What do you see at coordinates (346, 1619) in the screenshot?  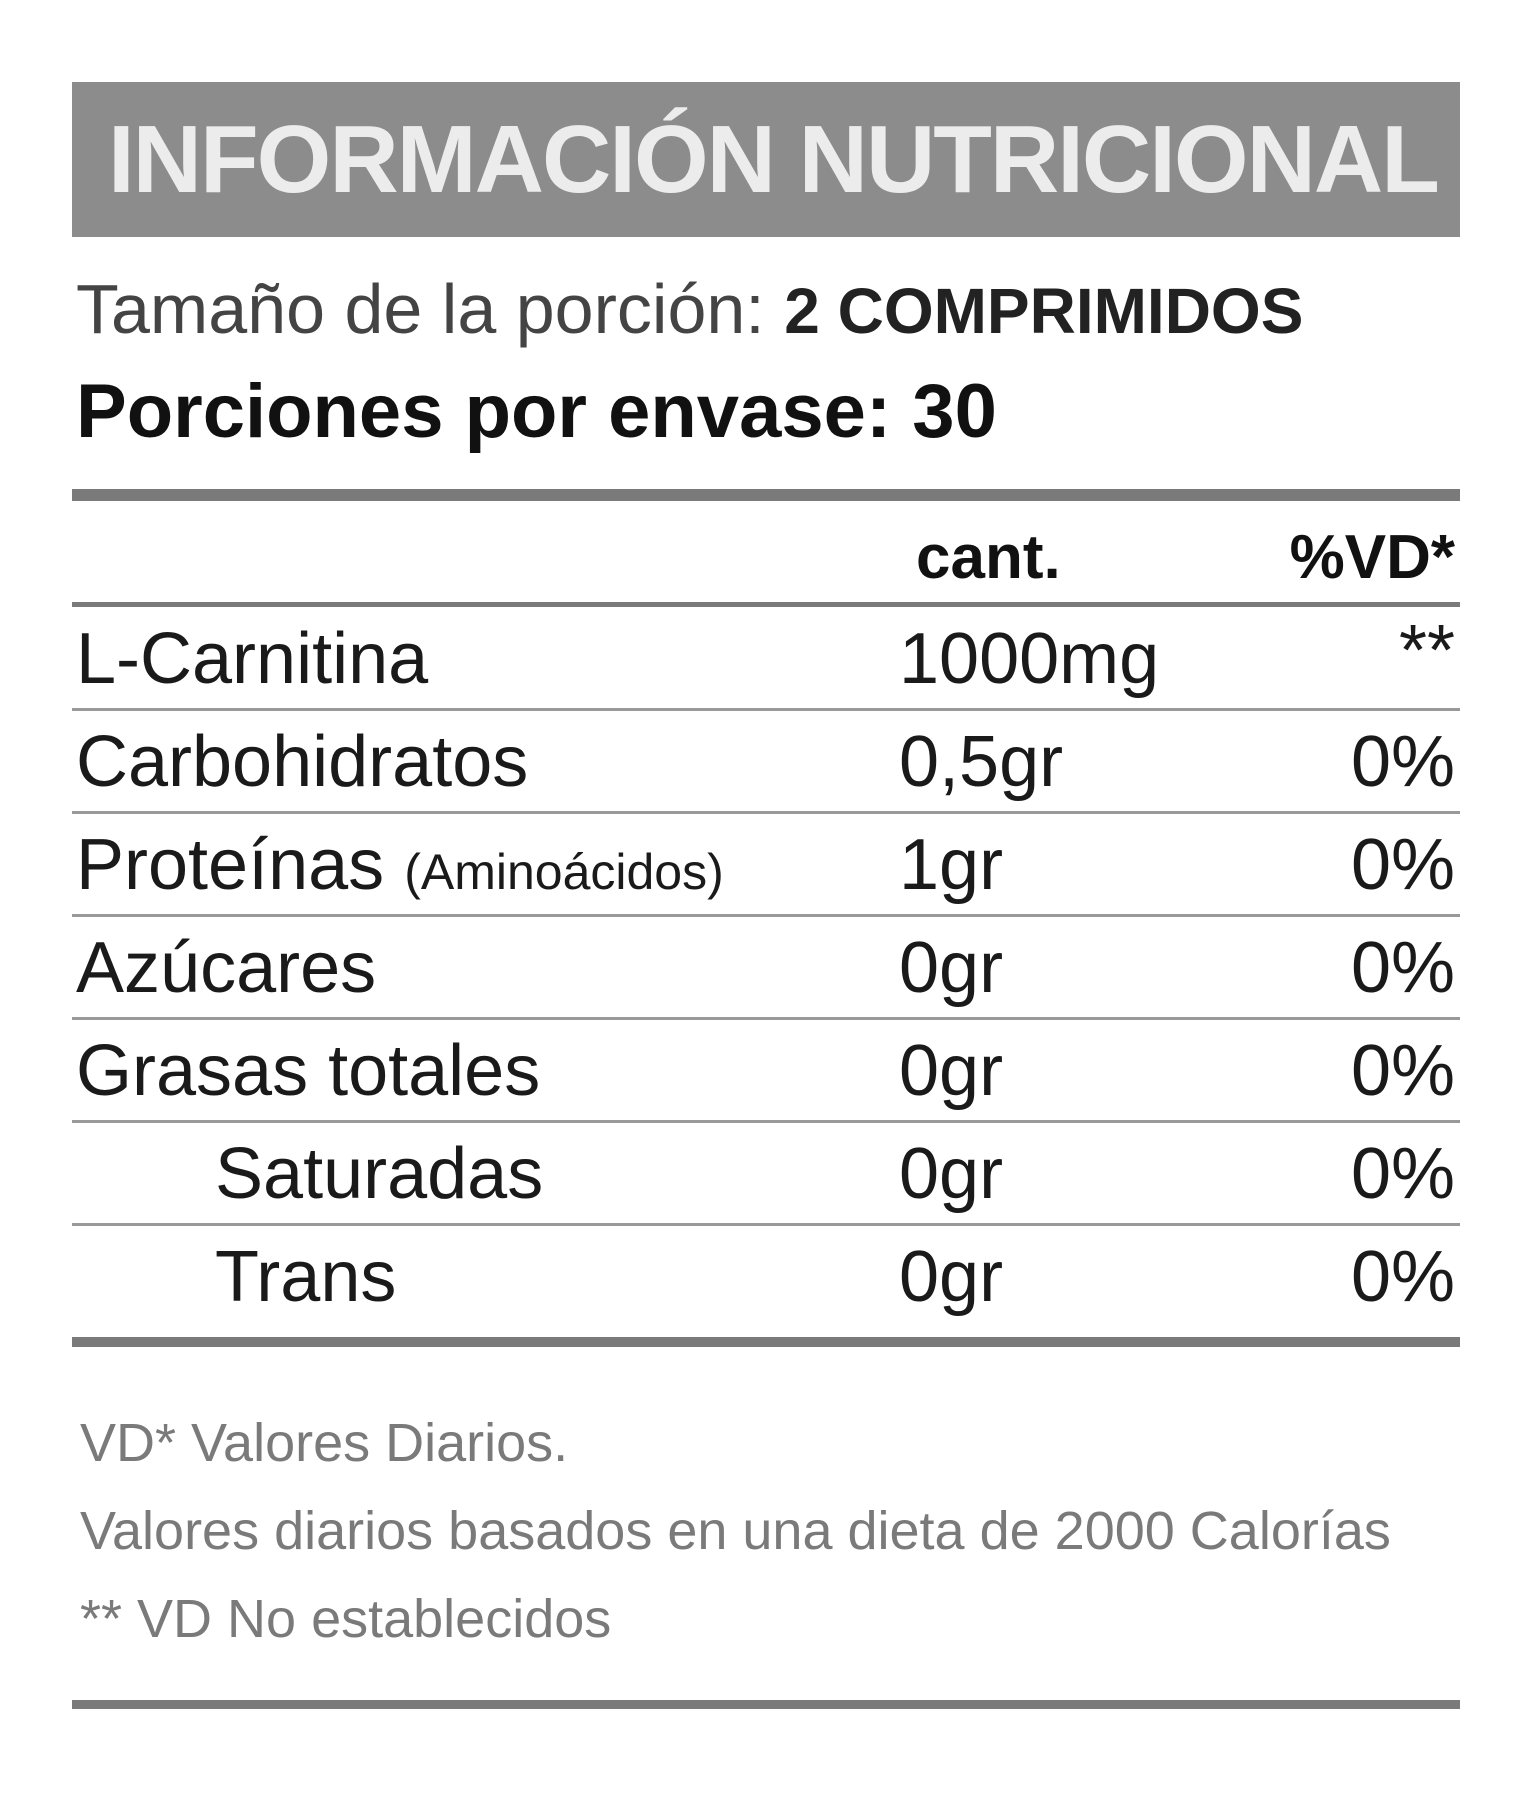 I see `footnote: ** VD No establecidos` at bounding box center [346, 1619].